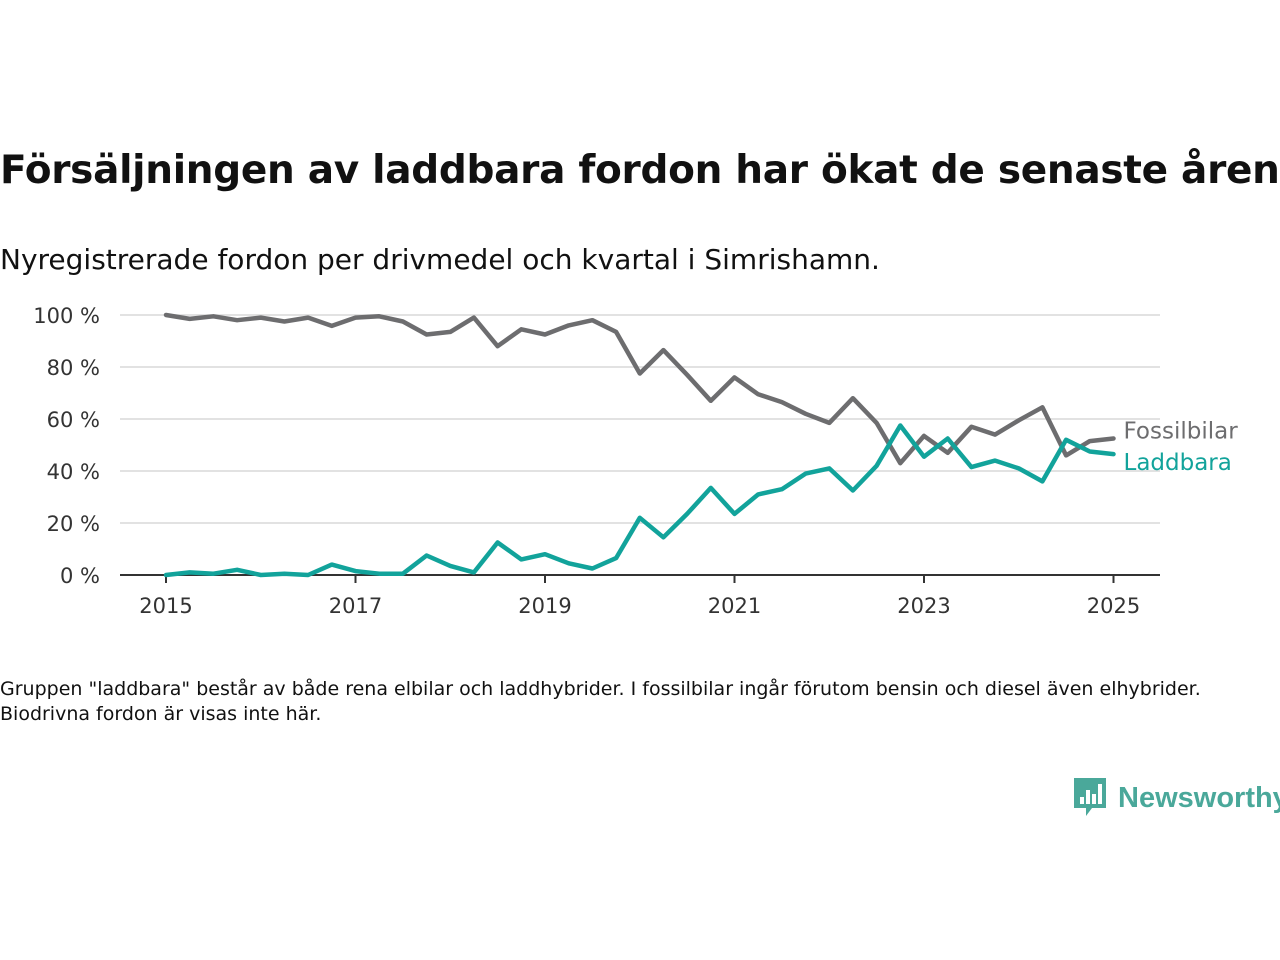 This screenshot has height=960, width=1280. I want to click on x-tick-label: 2021, so click(734, 606).